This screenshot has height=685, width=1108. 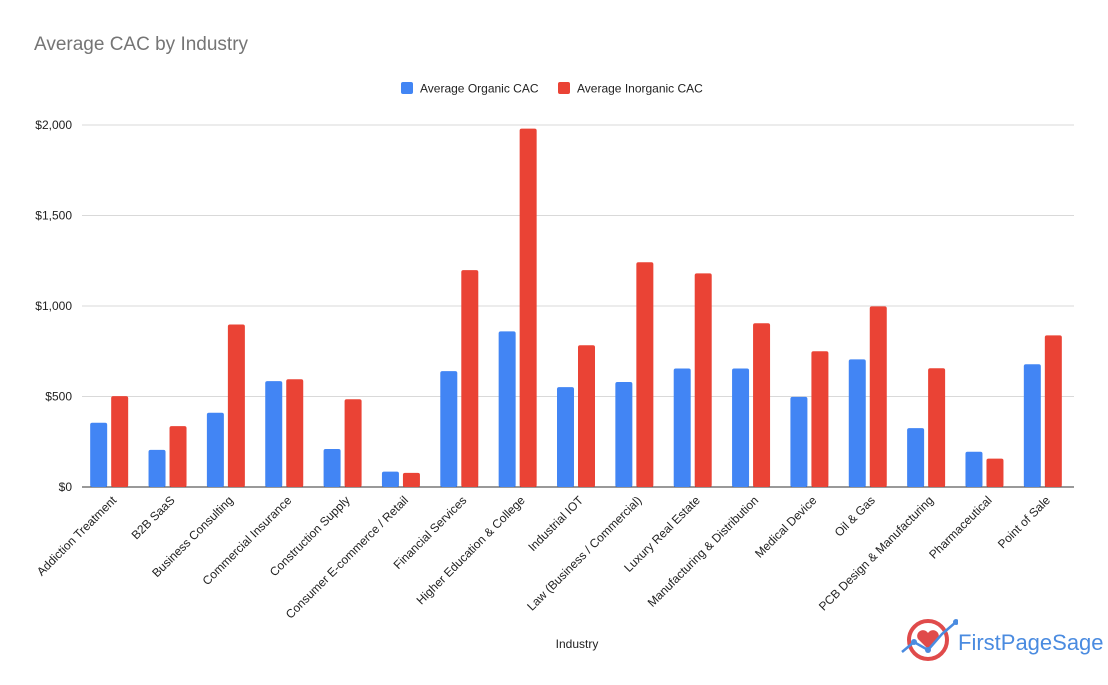 What do you see at coordinates (141, 44) in the screenshot?
I see `chart-title: Average CAC by Industry` at bounding box center [141, 44].